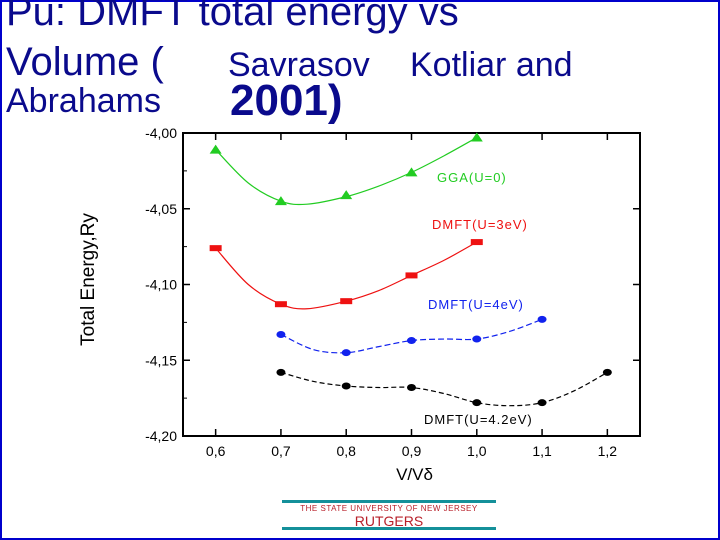 The height and width of the screenshot is (540, 720). What do you see at coordinates (88, 279) in the screenshot?
I see `y-axis-label: Total Energy,Ry` at bounding box center [88, 279].